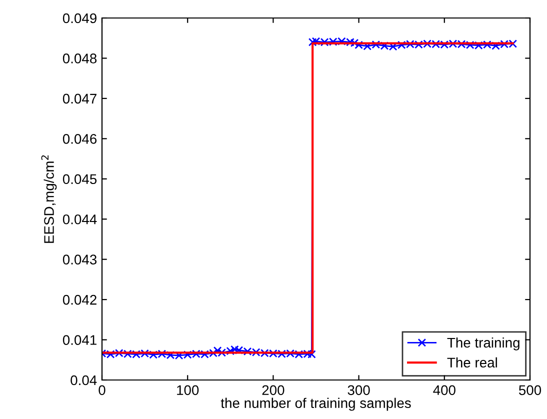  What do you see at coordinates (79, 340) in the screenshot?
I see `y-tick-label: 0.041` at bounding box center [79, 340].